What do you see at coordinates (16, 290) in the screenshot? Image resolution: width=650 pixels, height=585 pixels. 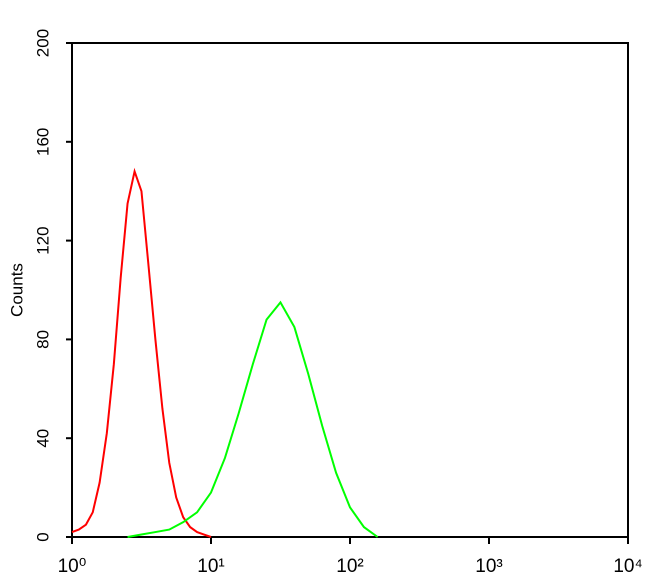 I see `y-axis-label: Counts` at bounding box center [16, 290].